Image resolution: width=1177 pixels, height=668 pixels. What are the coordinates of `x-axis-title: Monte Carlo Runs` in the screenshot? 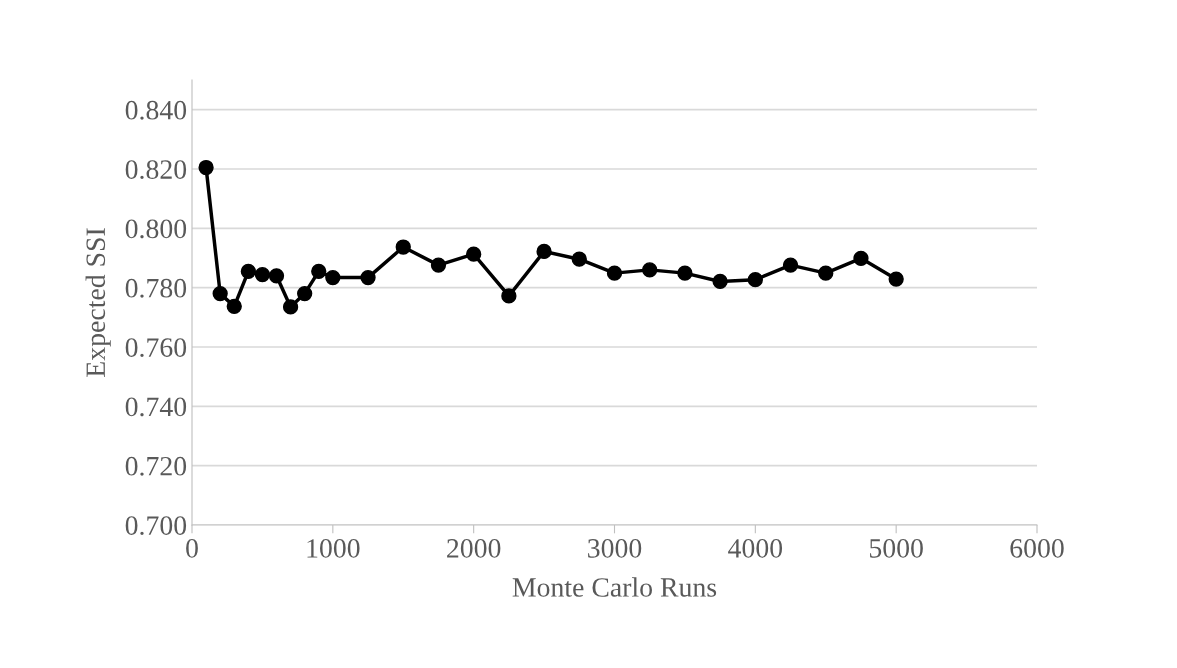 It's located at (614, 587).